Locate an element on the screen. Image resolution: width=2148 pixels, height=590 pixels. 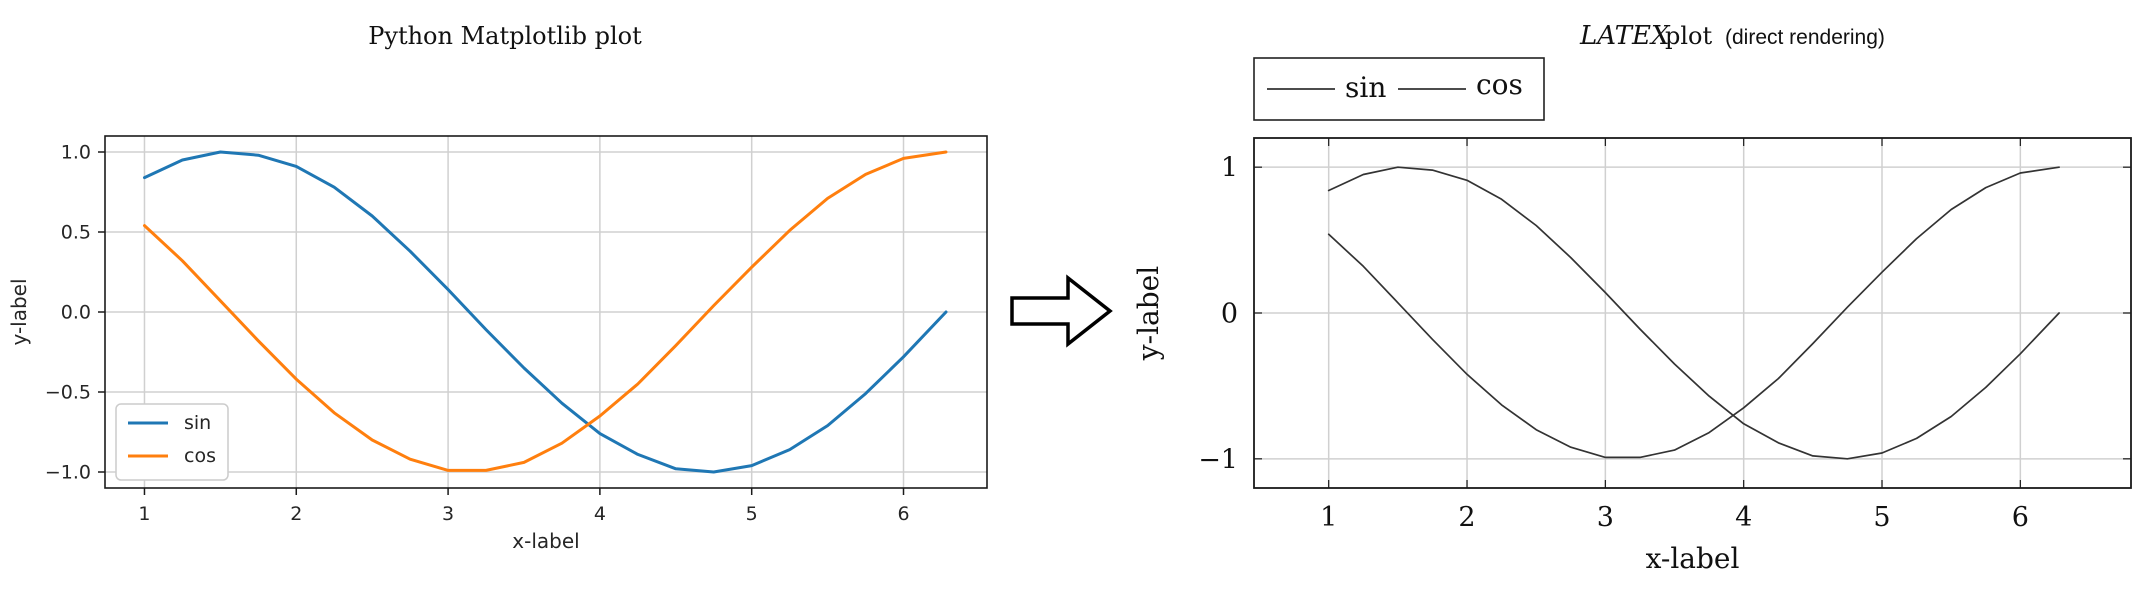
y-tick-label: −1.0 is located at coordinates (68, 473).